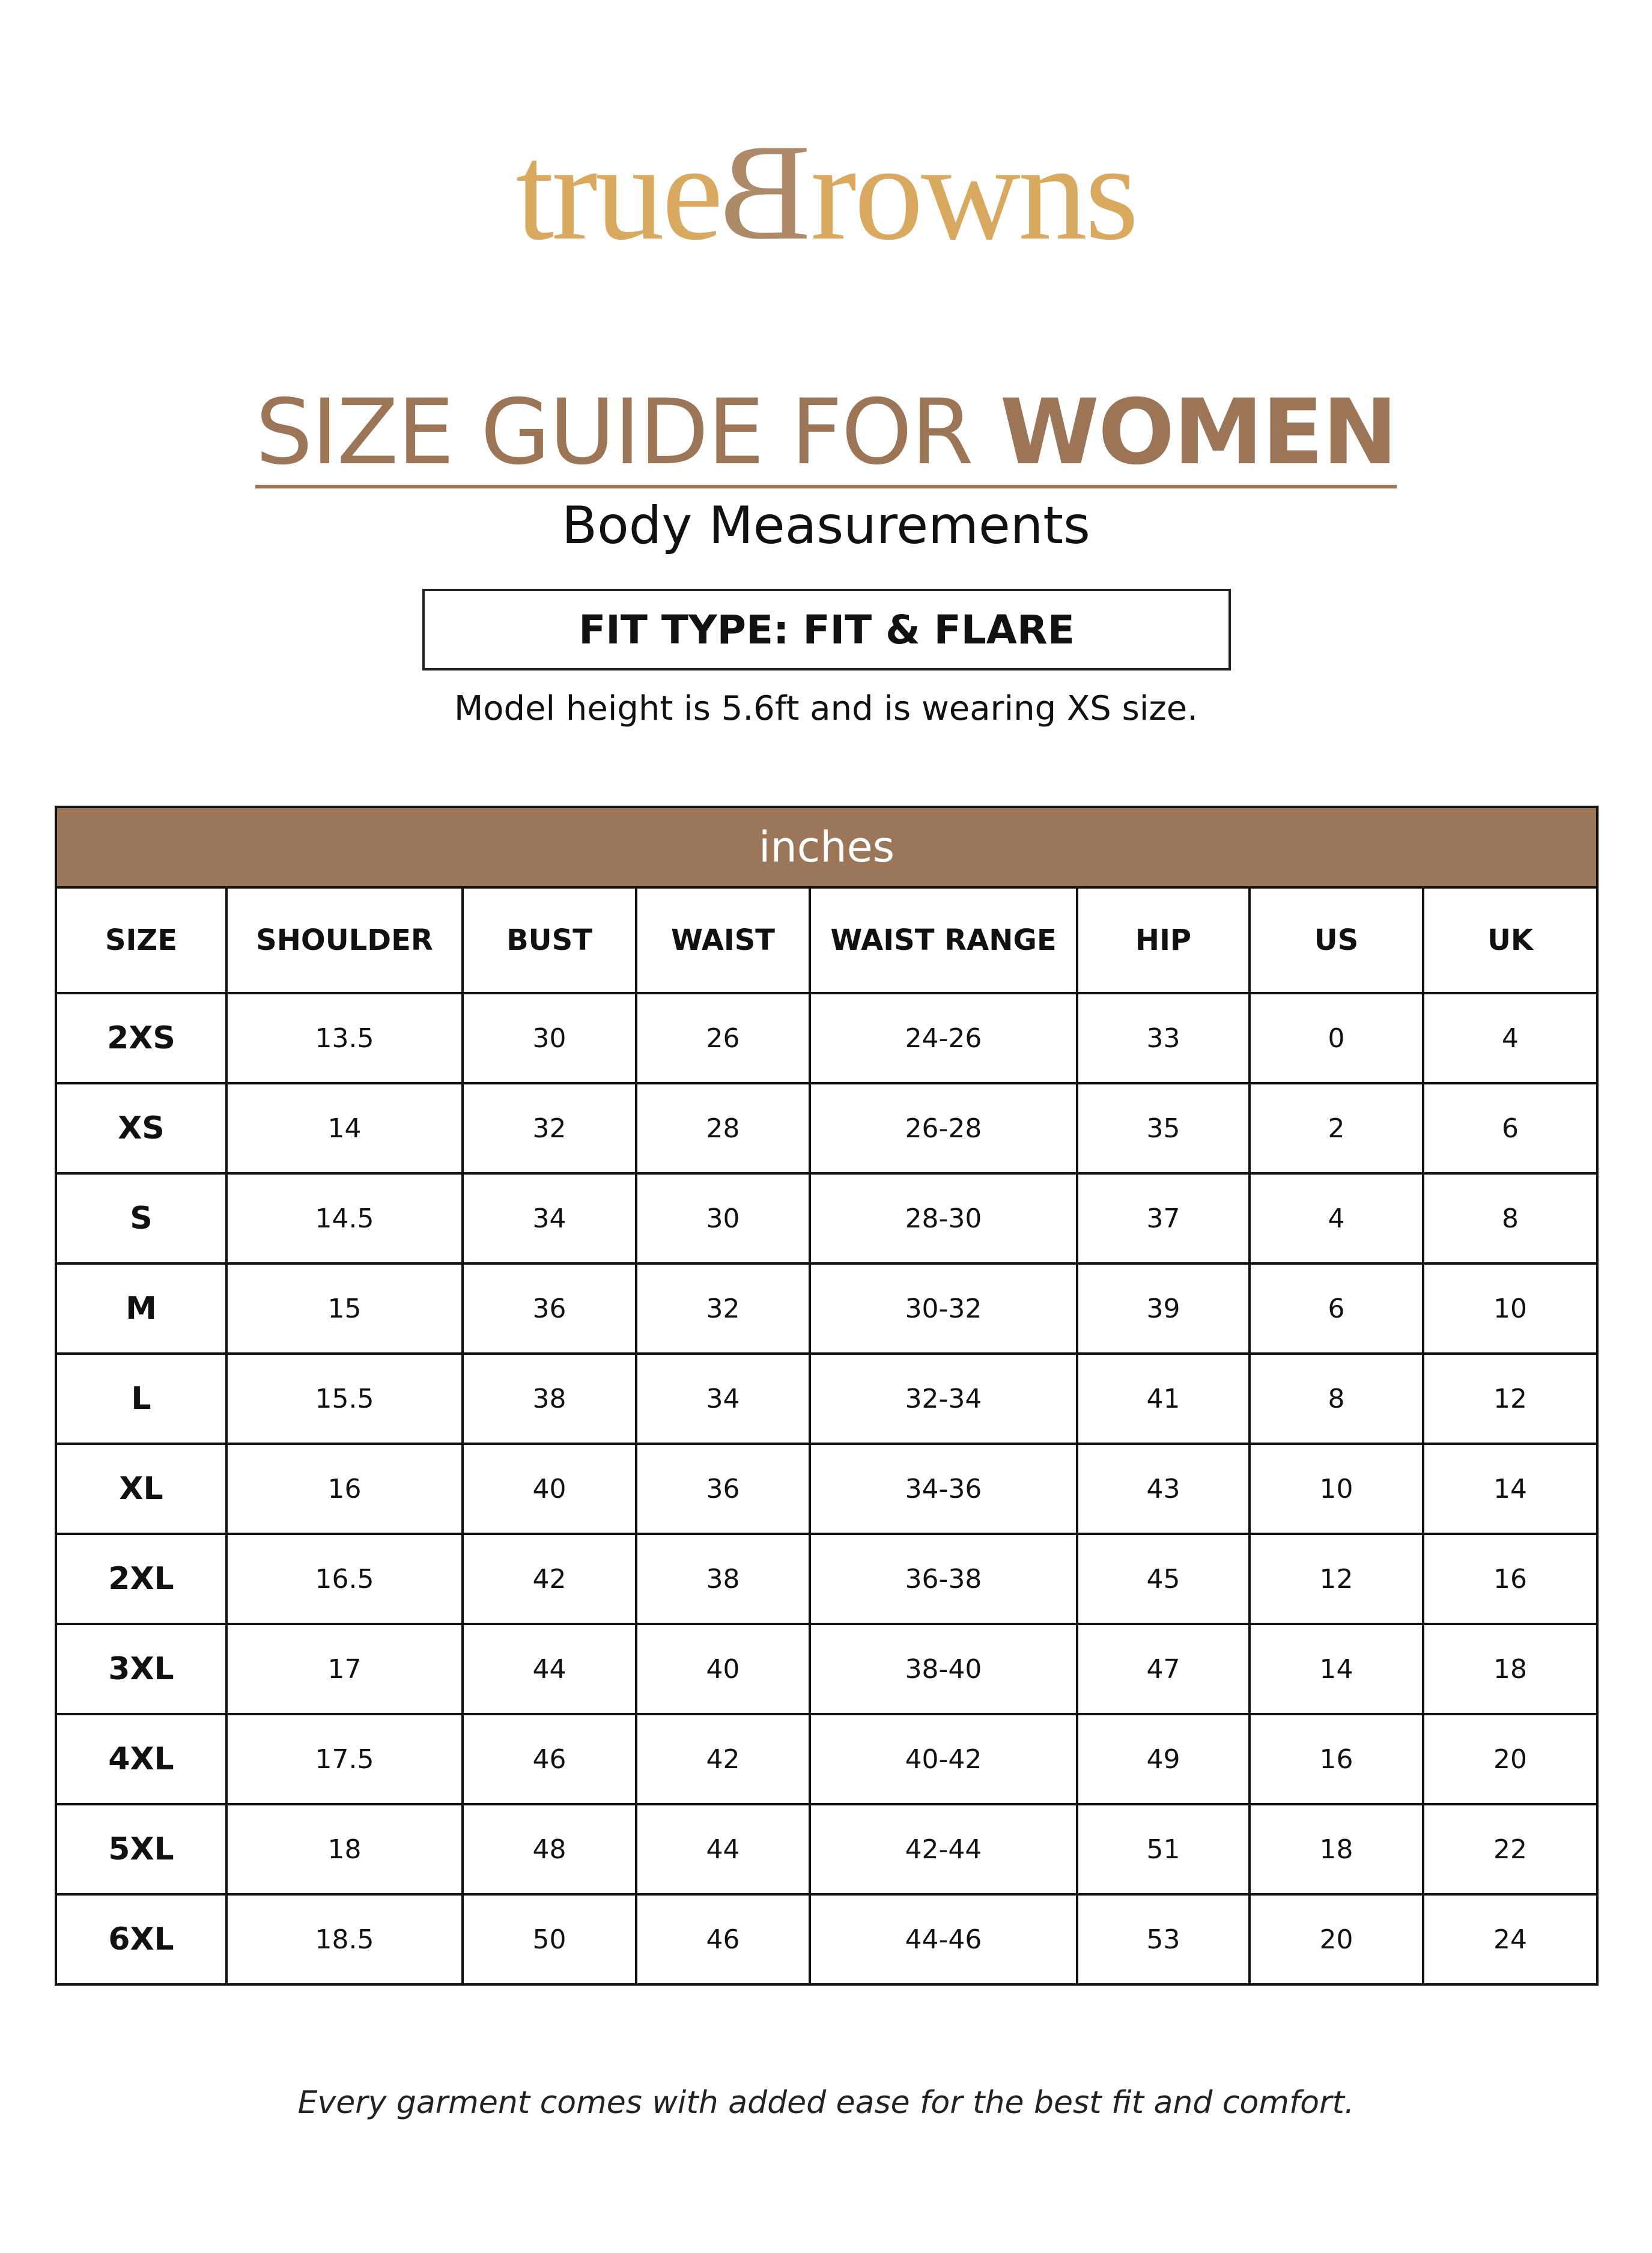  I want to click on value-cell: 15.5, so click(344, 1398).